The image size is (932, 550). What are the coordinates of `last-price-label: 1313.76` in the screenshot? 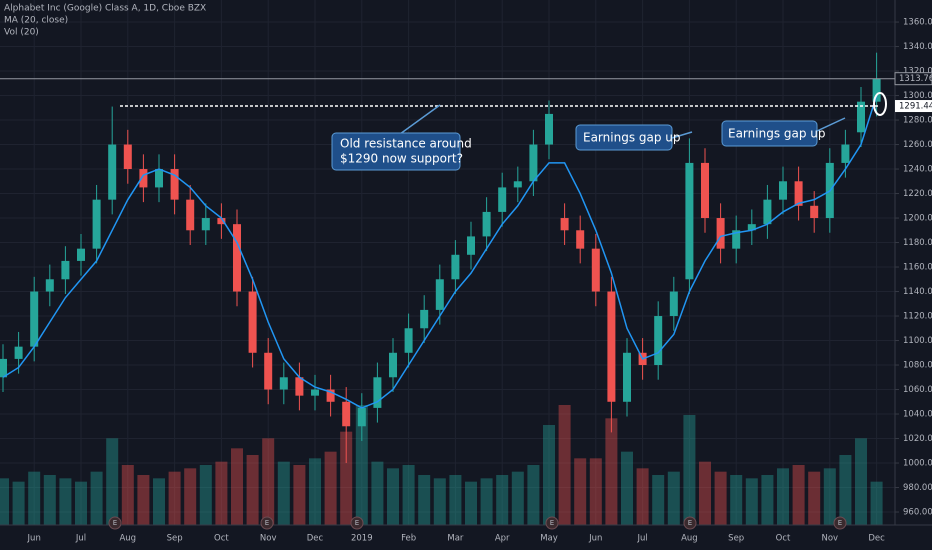 It's located at (915, 79).